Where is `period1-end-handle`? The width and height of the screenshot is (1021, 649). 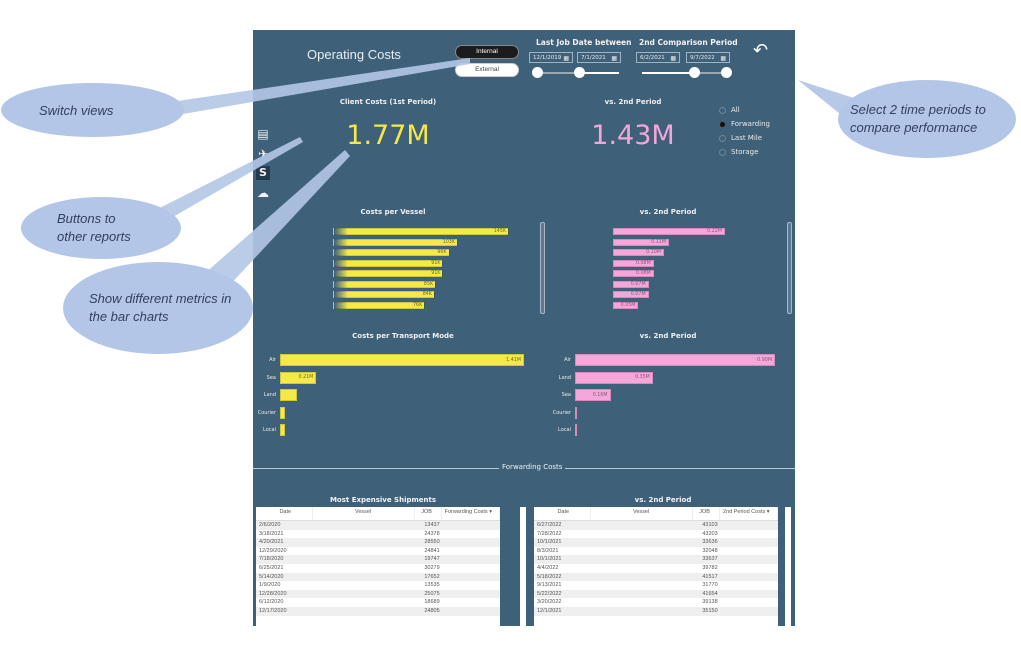
period1-end-handle is located at coordinates (579, 72).